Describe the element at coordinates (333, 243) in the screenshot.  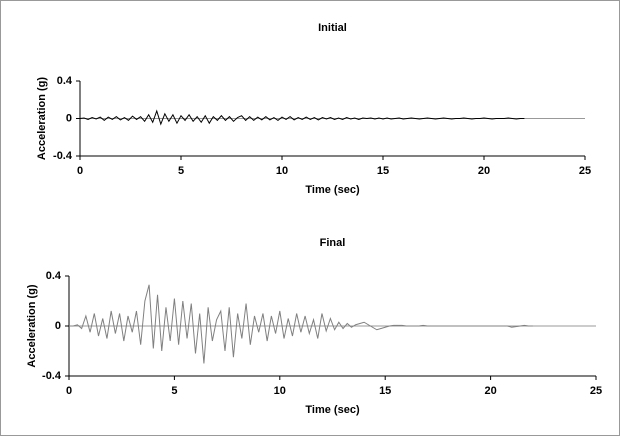
I see `chart-title: Final` at that location.